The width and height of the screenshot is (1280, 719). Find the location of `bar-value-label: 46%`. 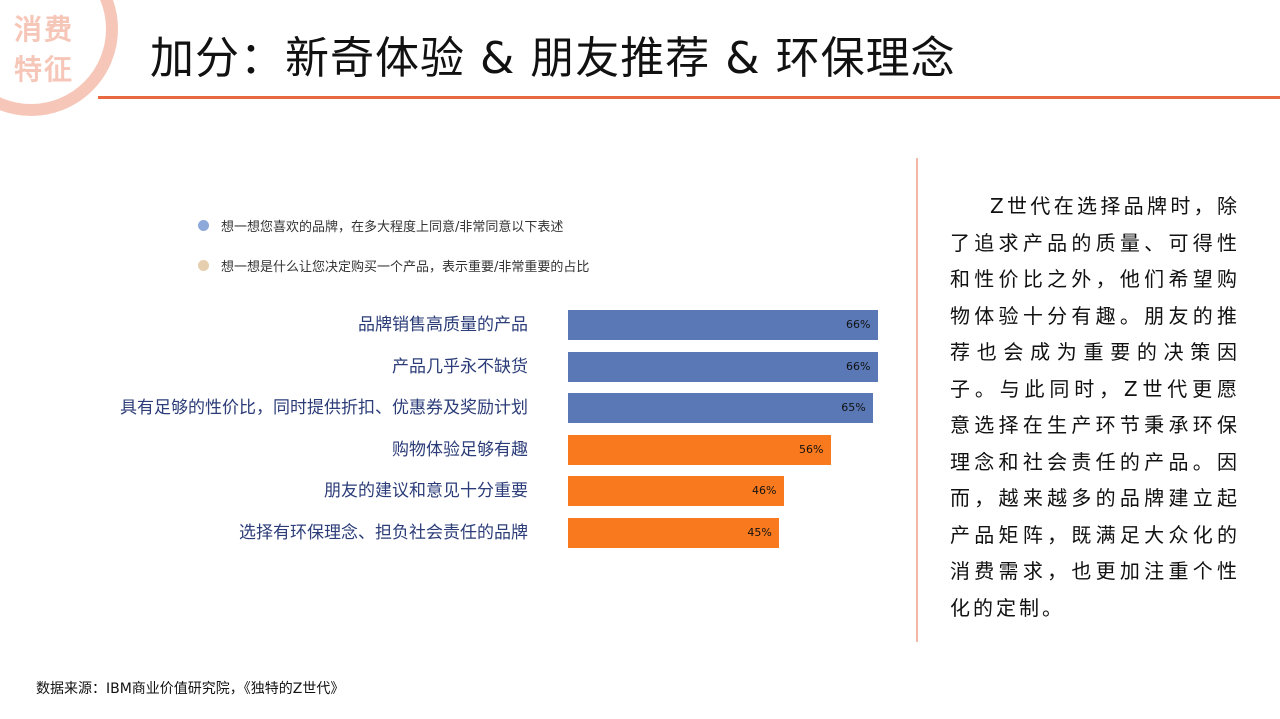

bar-value-label: 46% is located at coordinates (764, 490).